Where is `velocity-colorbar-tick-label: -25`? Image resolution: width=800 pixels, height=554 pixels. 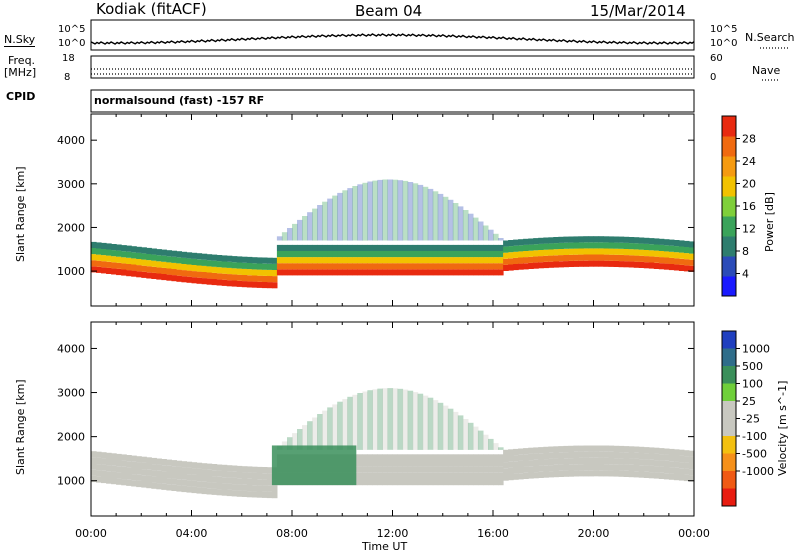 velocity-colorbar-tick-label: -25 is located at coordinates (751, 419).